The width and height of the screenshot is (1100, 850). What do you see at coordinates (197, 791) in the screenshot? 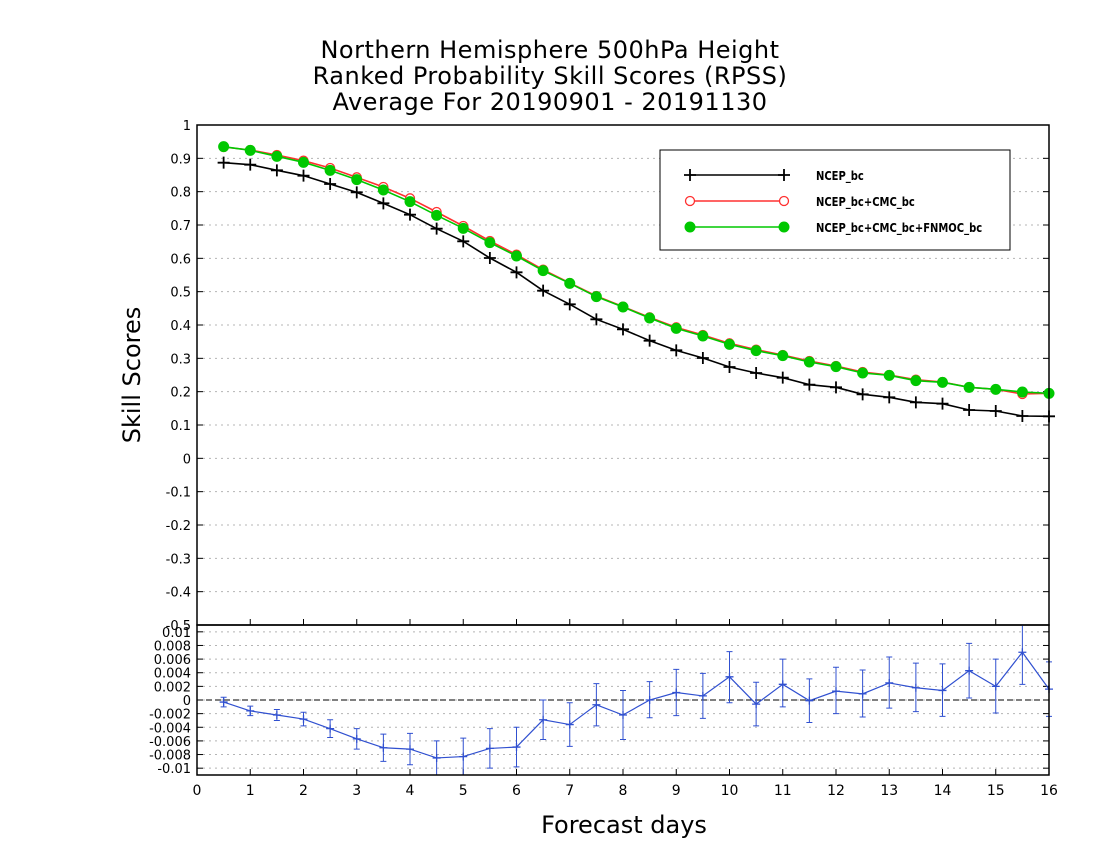
I see `x-tick-label: 0` at bounding box center [197, 791].